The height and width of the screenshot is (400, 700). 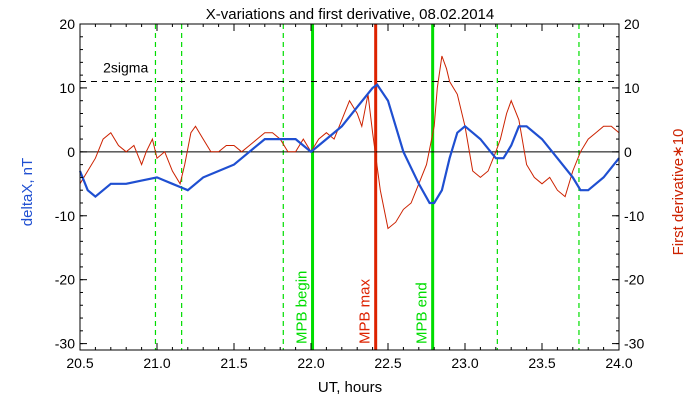 What do you see at coordinates (65, 344) in the screenshot?
I see `y-tick-label-left: -30` at bounding box center [65, 344].